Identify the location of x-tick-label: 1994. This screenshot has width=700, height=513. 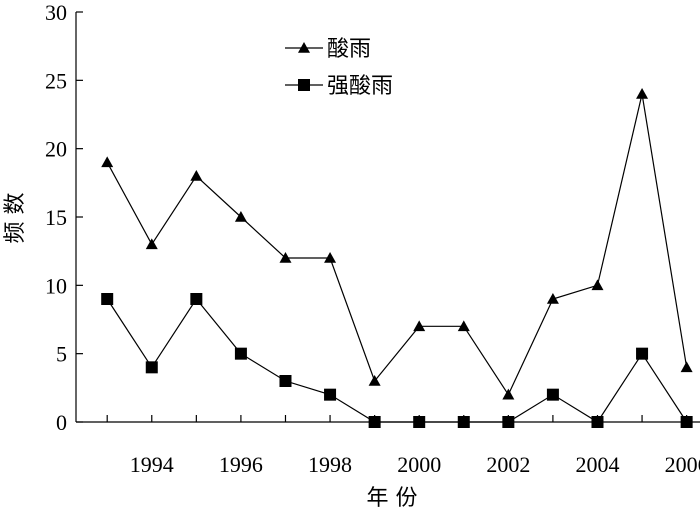
(152, 464).